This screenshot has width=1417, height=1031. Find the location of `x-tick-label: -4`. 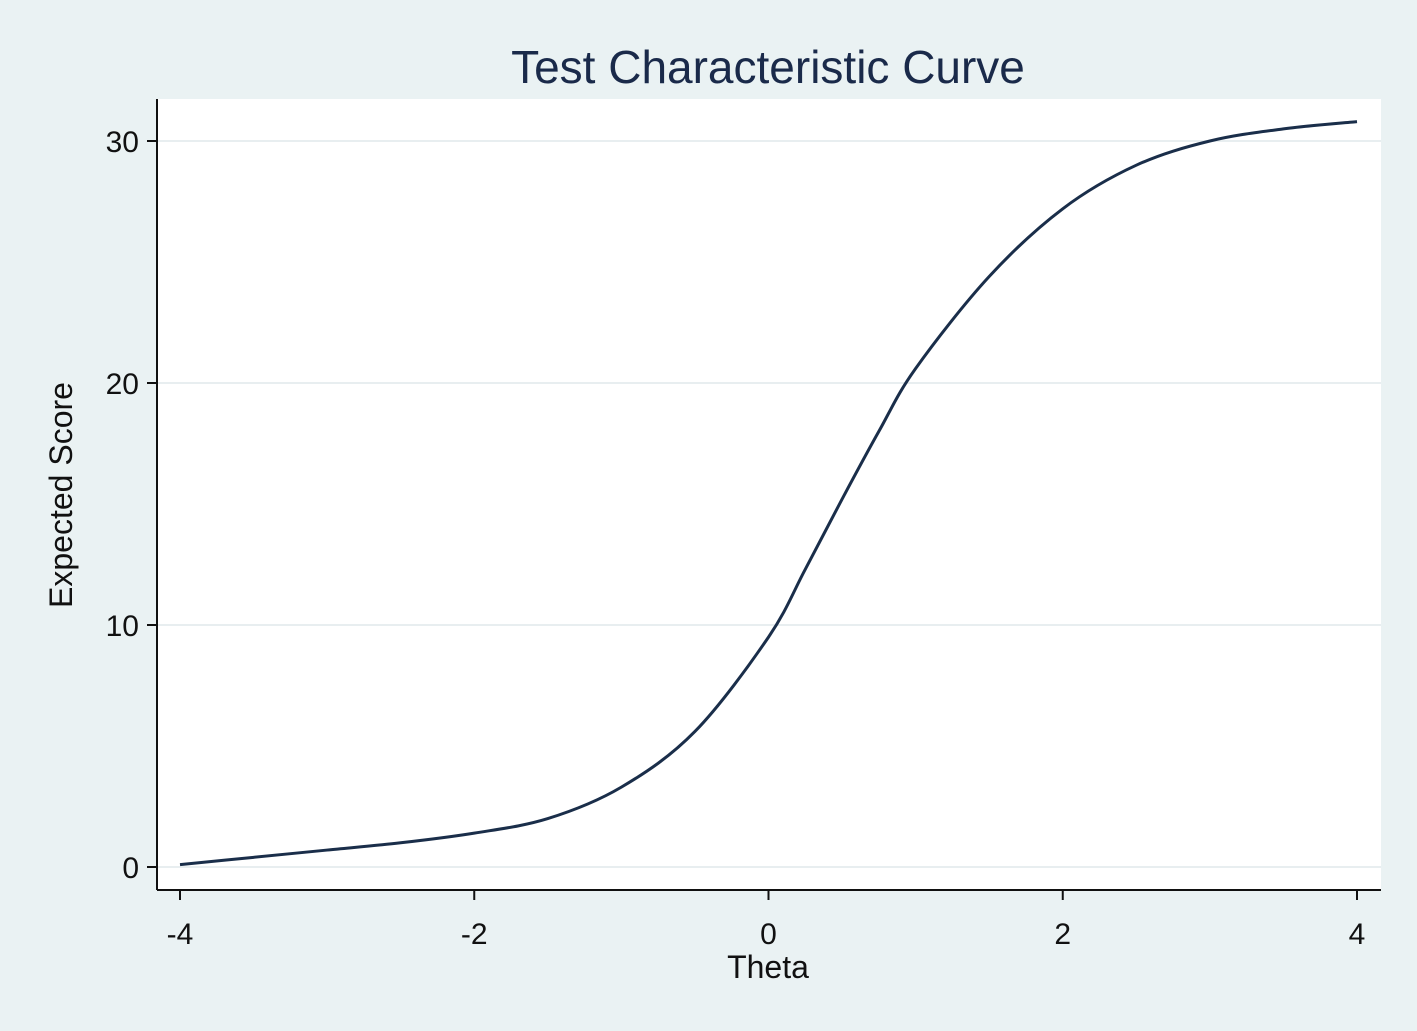

x-tick-label: -4 is located at coordinates (180, 934).